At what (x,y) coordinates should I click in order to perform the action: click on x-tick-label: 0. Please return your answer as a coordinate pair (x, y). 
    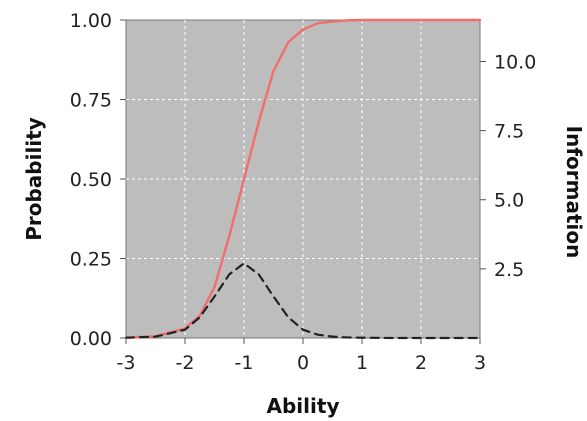
    Looking at the image, I should click on (303, 363).